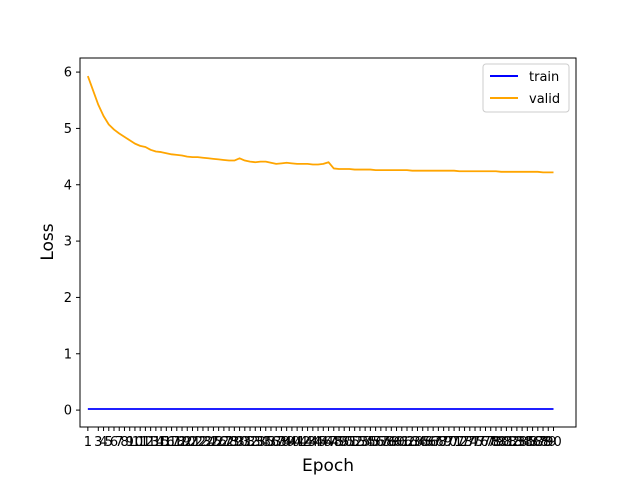 Image resolution: width=640 pixels, height=480 pixels. Describe the element at coordinates (354, 442) in the screenshot. I see `x-tick-label: 52` at that location.